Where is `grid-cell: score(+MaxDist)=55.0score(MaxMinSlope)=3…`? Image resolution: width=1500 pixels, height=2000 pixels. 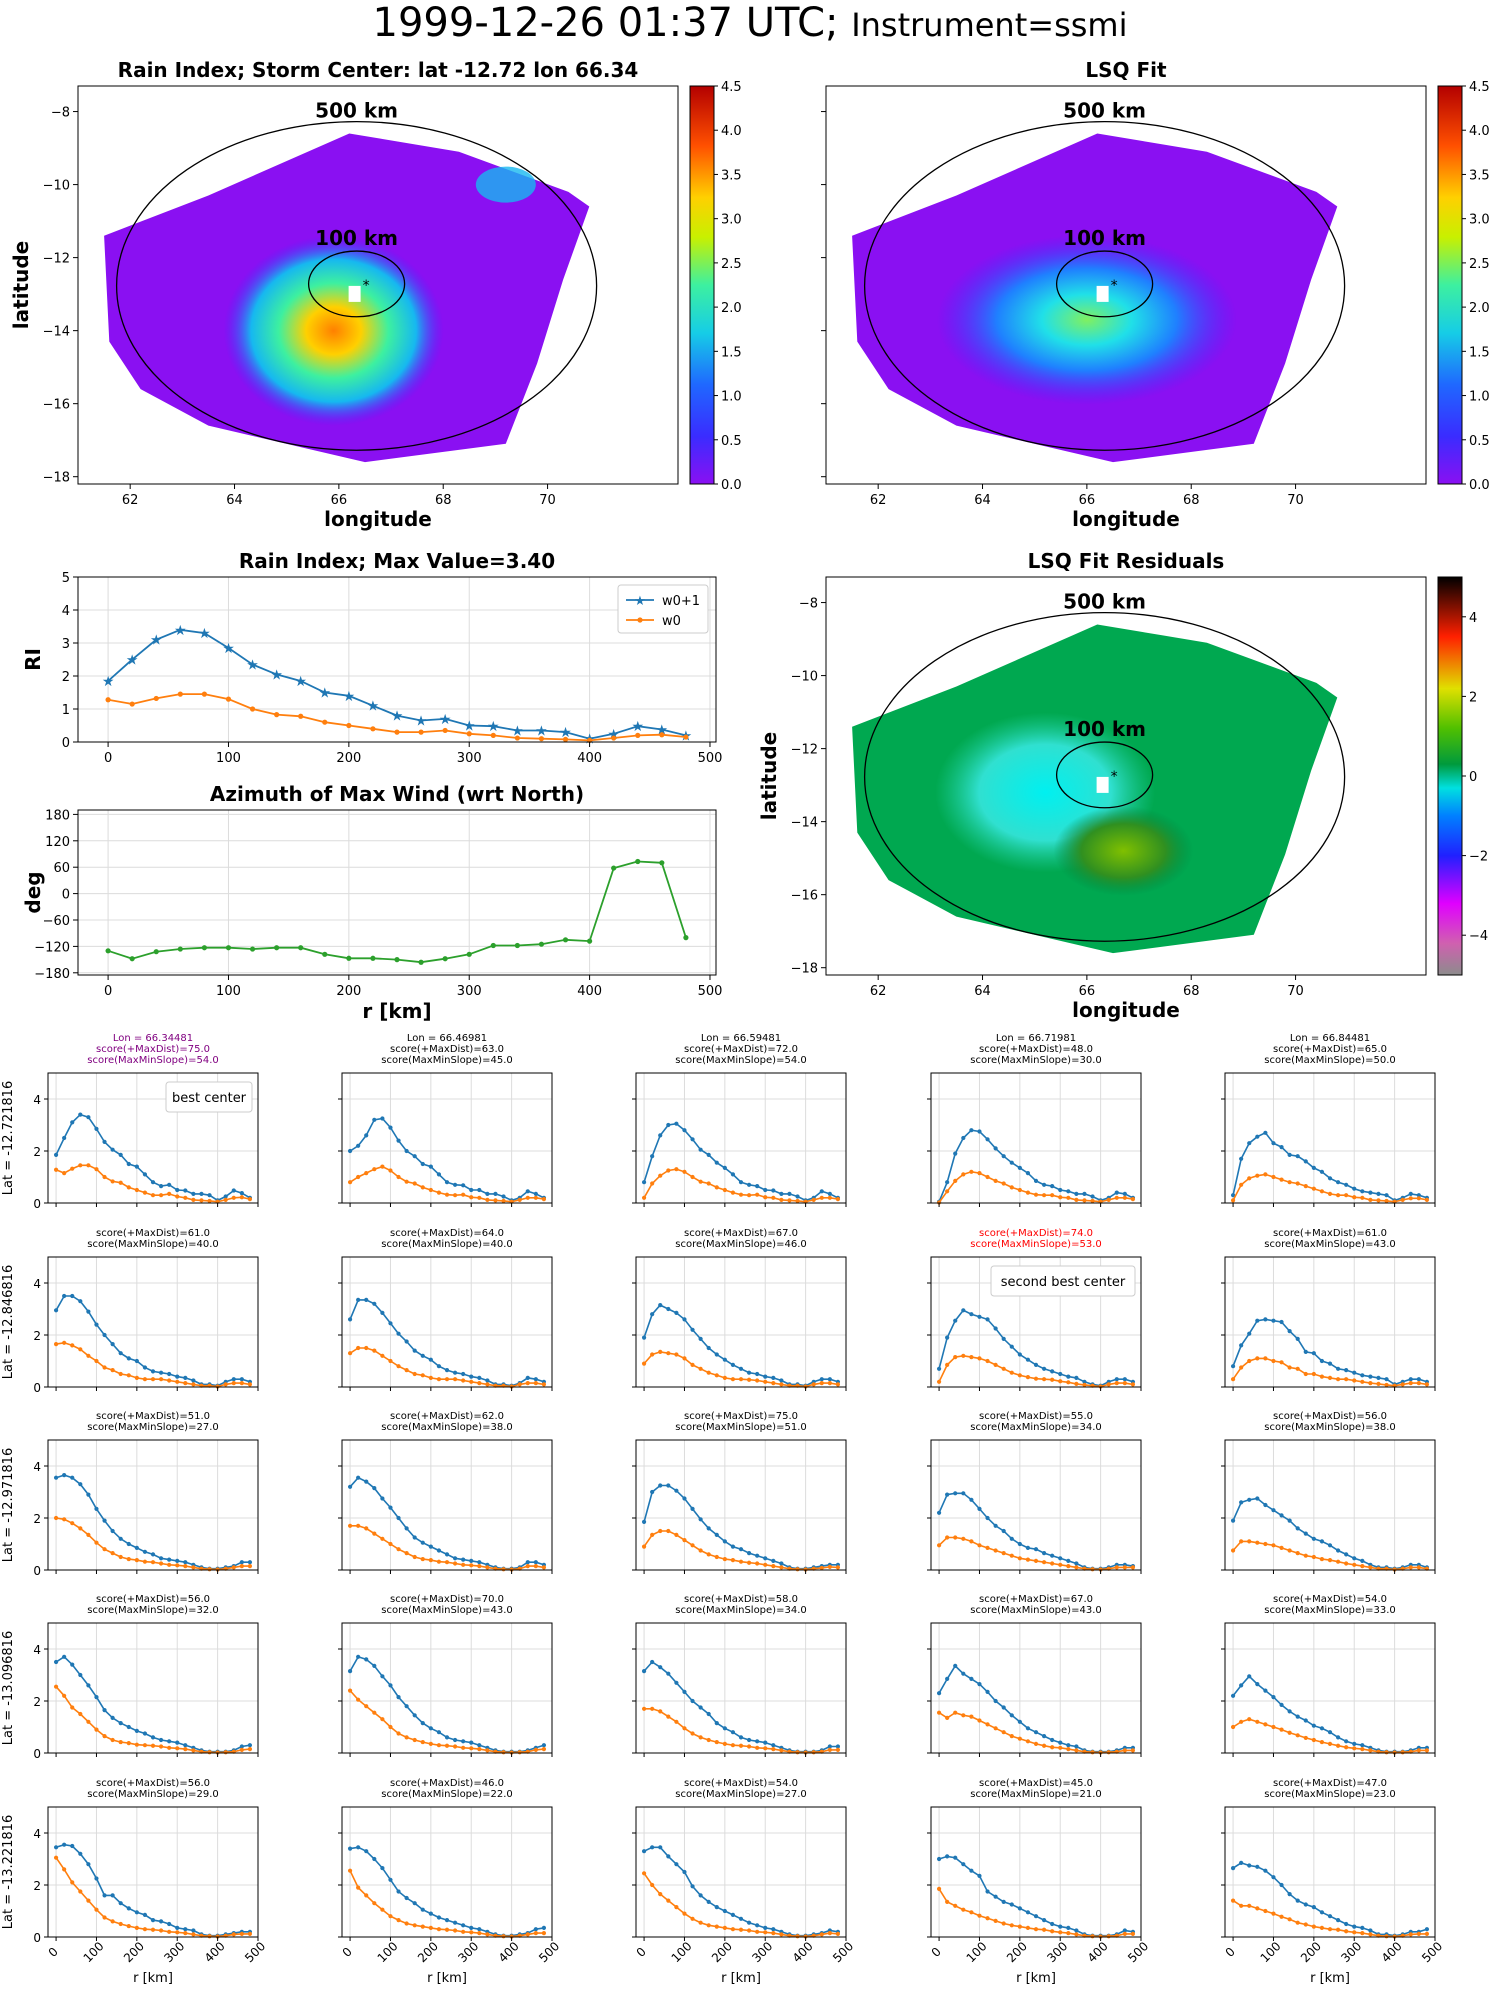
grid-cell: score(+MaxDist)=55.0score(MaxMinSlope)=3… is located at coordinates (1034, 1492).